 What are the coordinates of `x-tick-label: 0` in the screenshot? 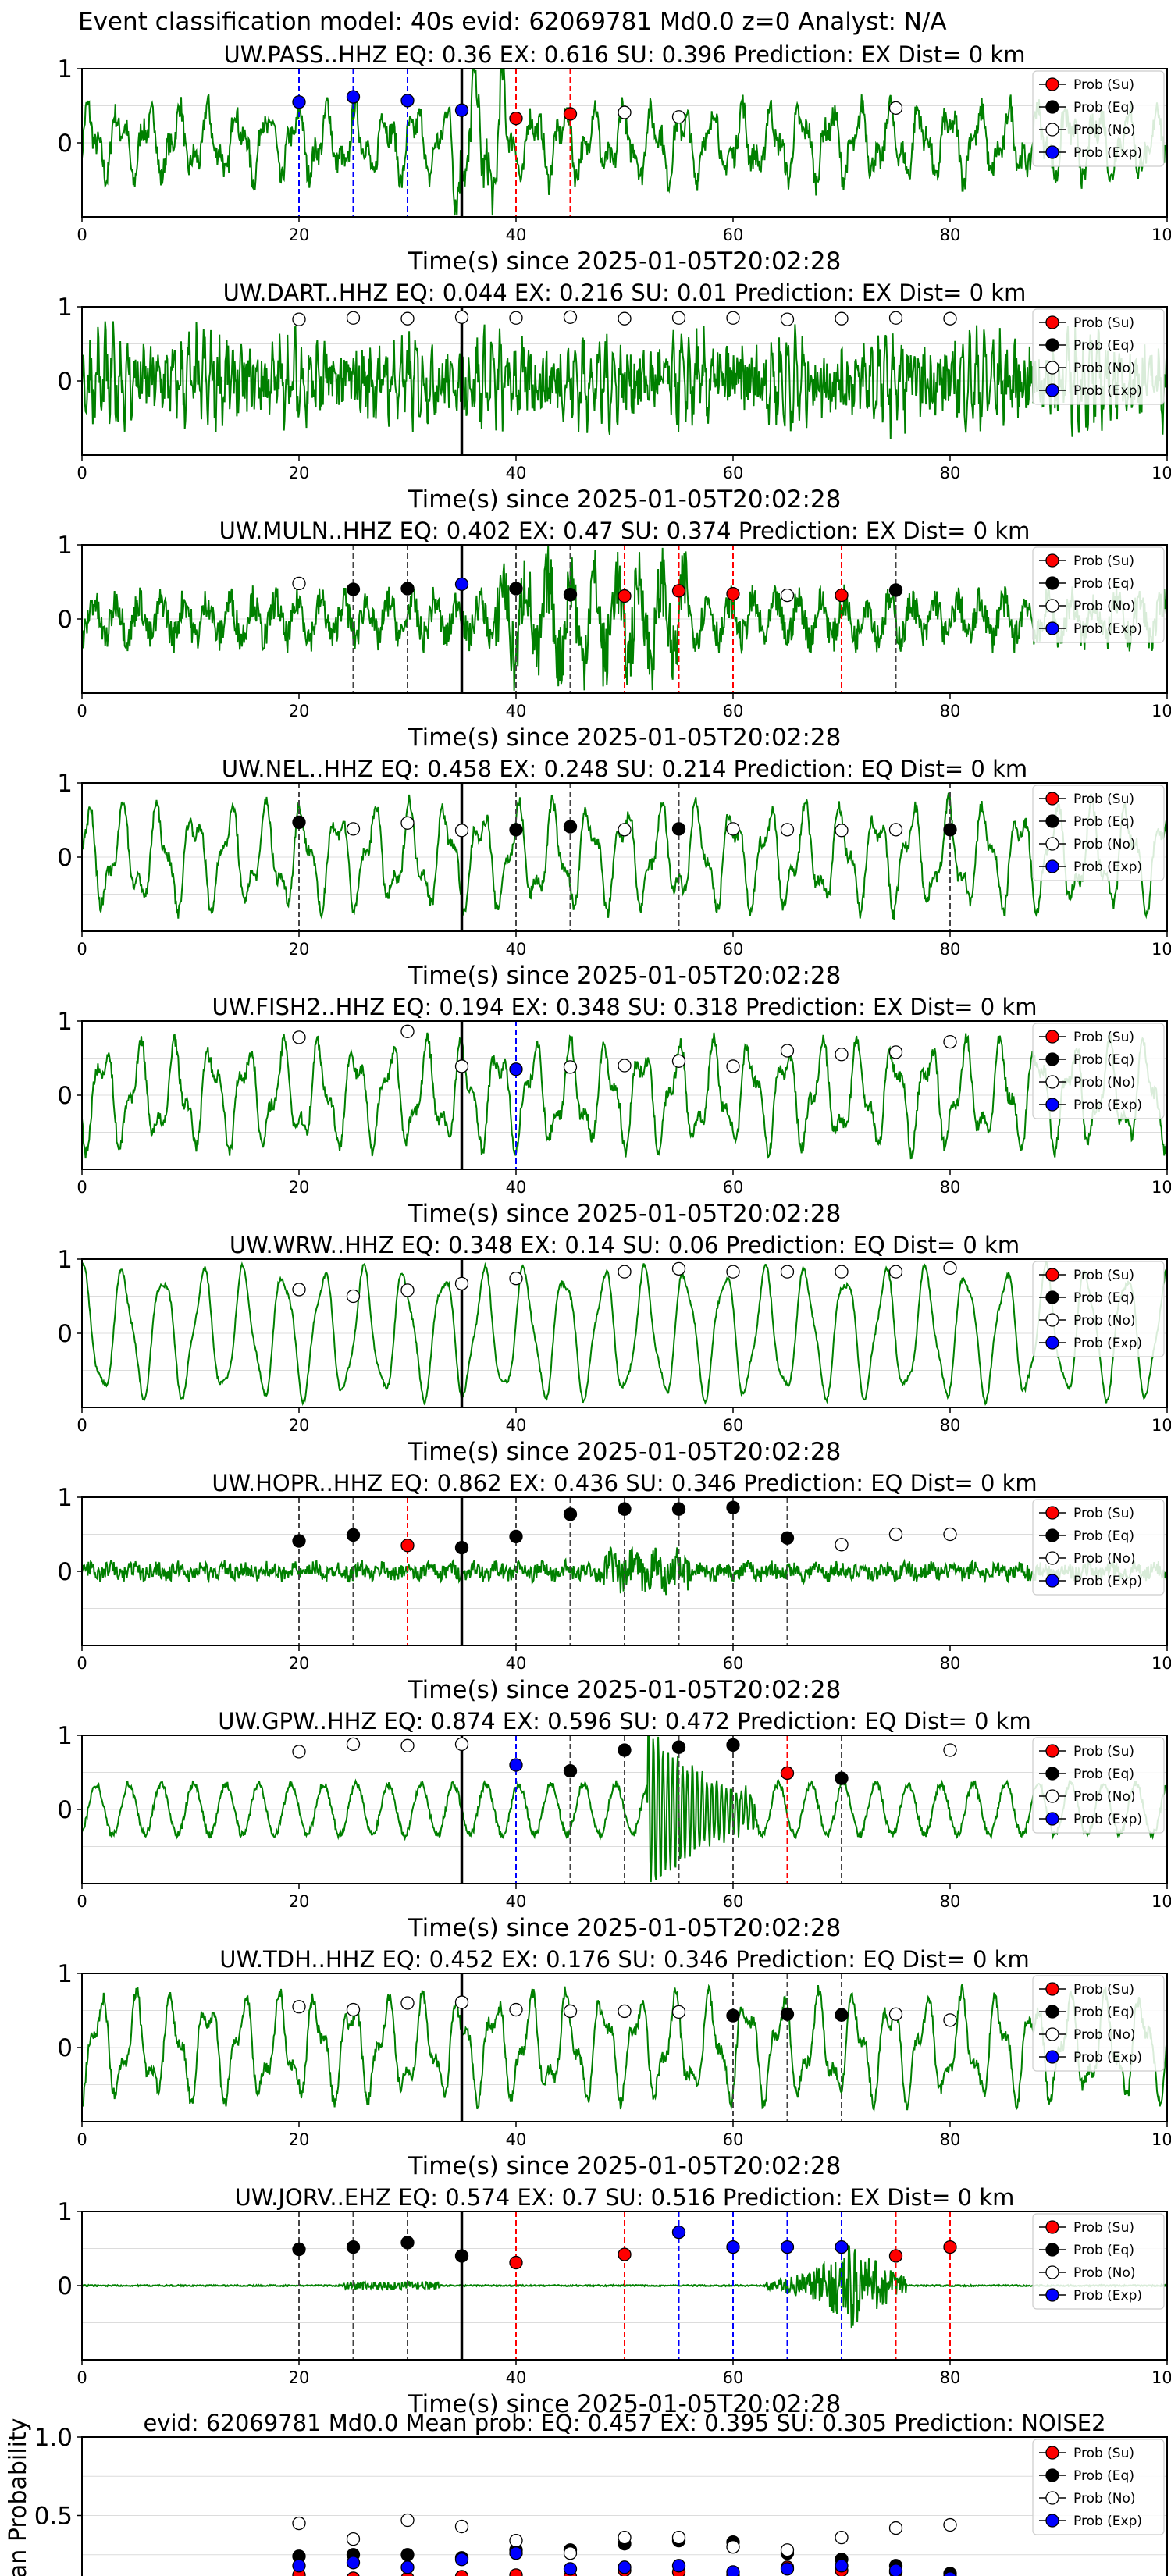 It's located at (82, 2377).